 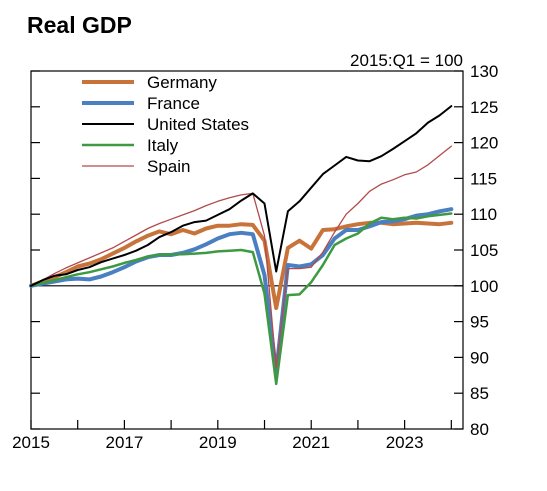 What do you see at coordinates (484, 250) in the screenshot?
I see `y-tick-label: 105` at bounding box center [484, 250].